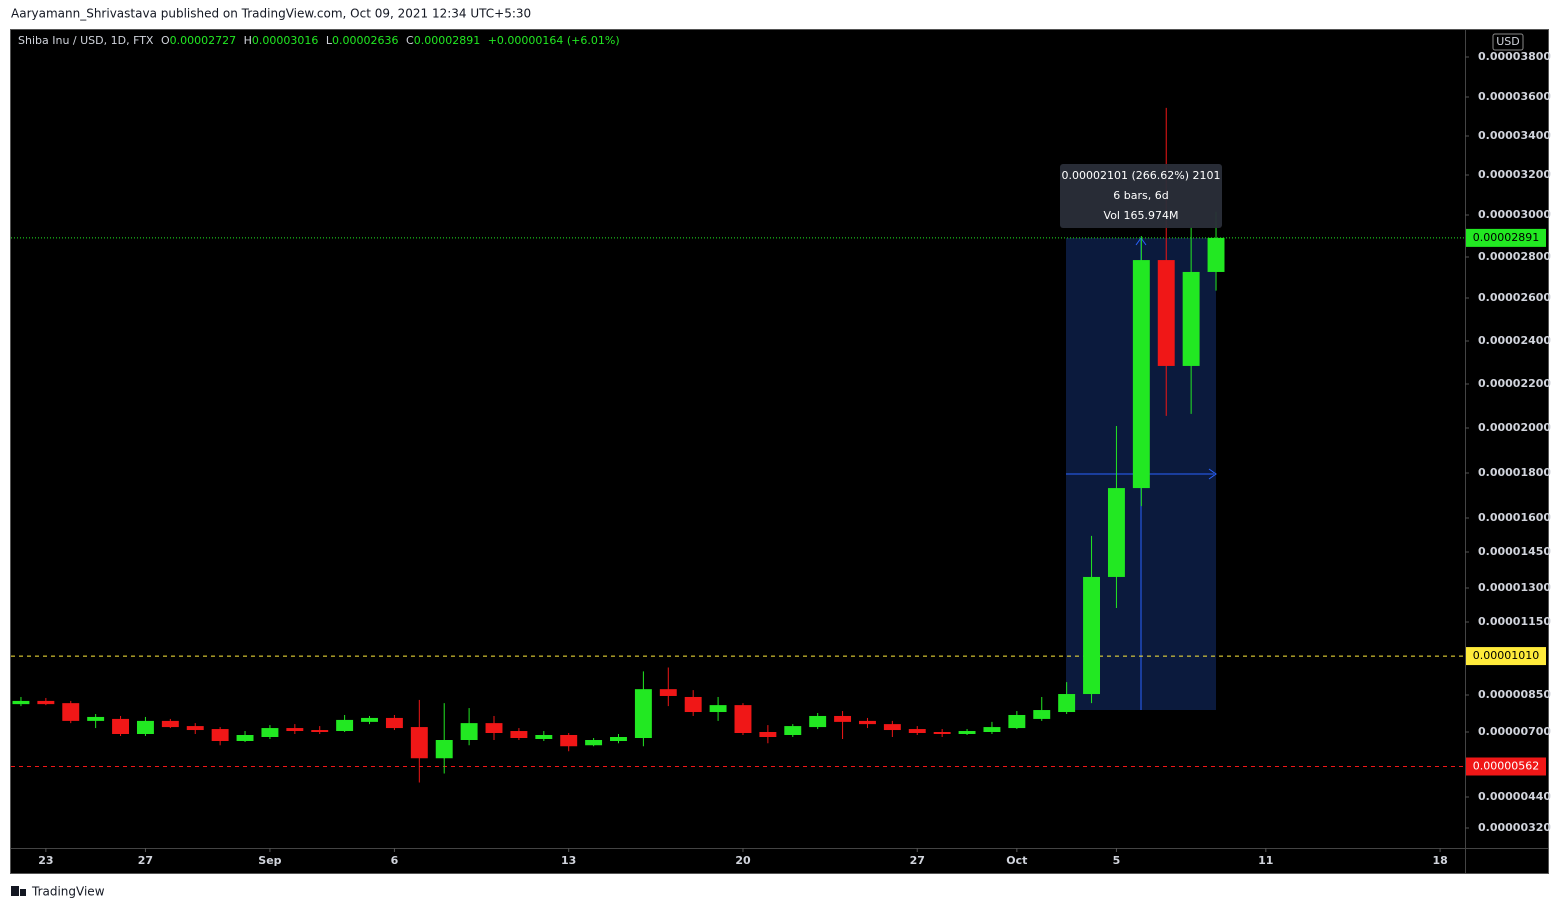 Image resolution: width=1559 pixels, height=910 pixels. I want to click on ohlc-key: L, so click(329, 40).